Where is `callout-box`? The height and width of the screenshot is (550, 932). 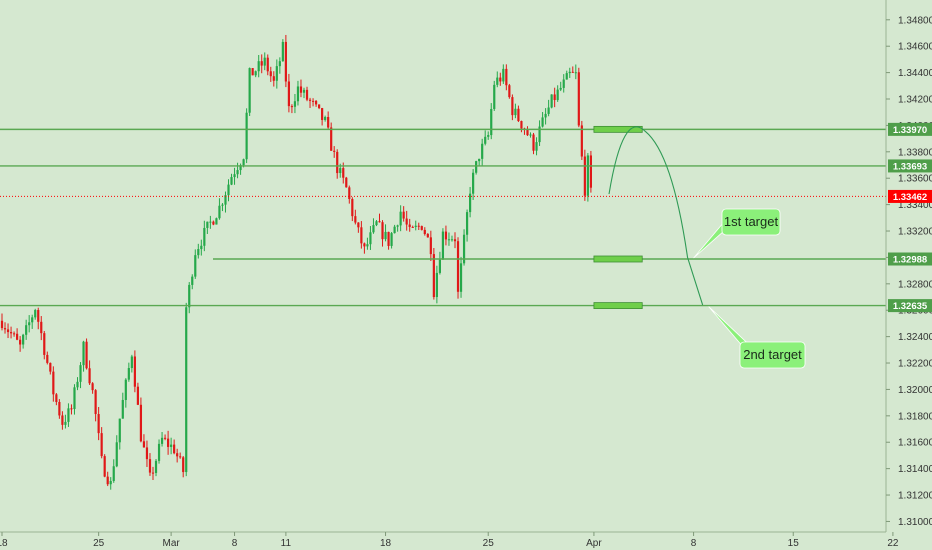 callout-box is located at coordinates (751, 222).